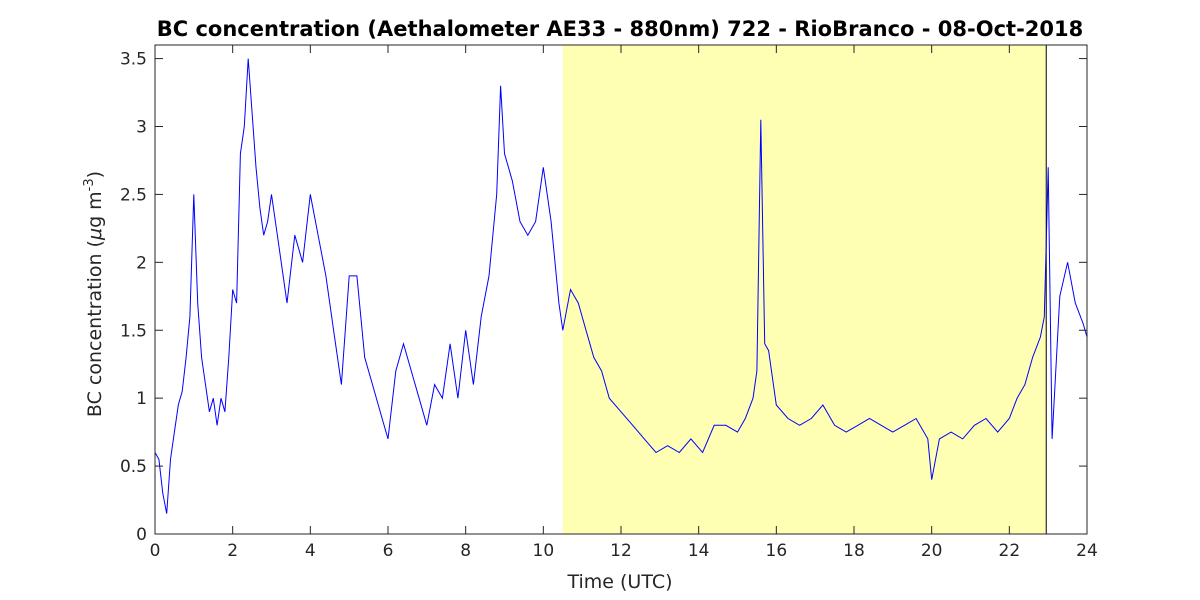 The image size is (1200, 600). Describe the element at coordinates (95, 174) in the screenshot. I see `y-axis-label-suffix: )` at that location.